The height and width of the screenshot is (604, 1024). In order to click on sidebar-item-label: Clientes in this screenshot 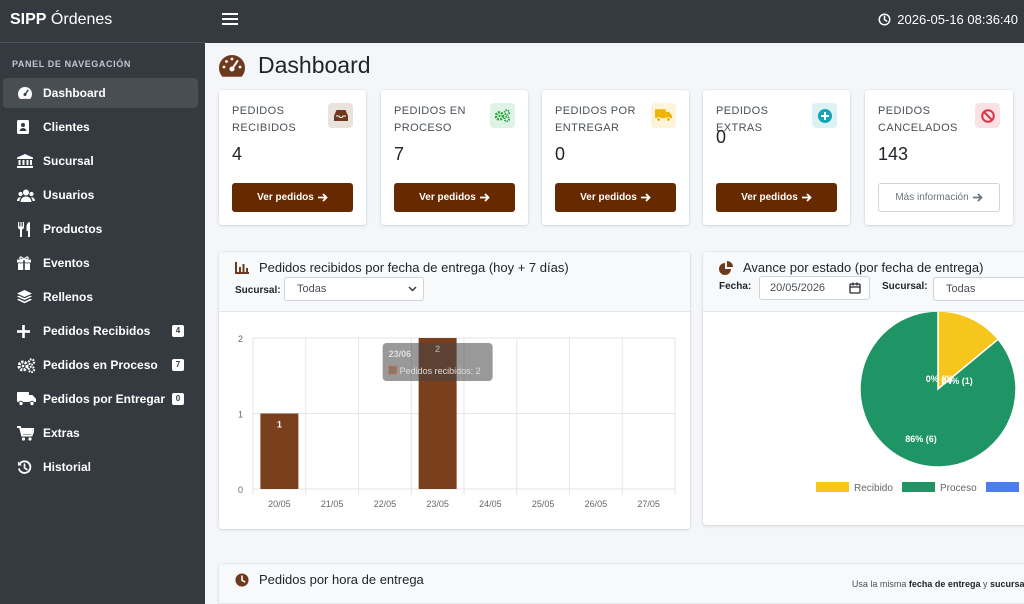, I will do `click(66, 127)`.